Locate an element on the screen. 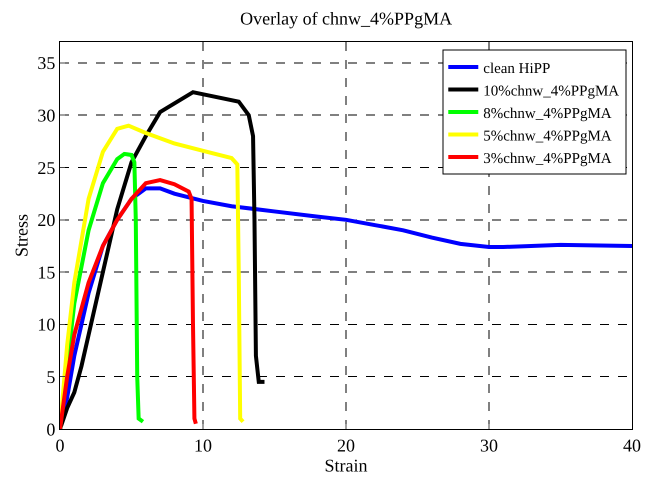 This screenshot has height=482, width=653. x-axis-title: Strain is located at coordinates (346, 466).